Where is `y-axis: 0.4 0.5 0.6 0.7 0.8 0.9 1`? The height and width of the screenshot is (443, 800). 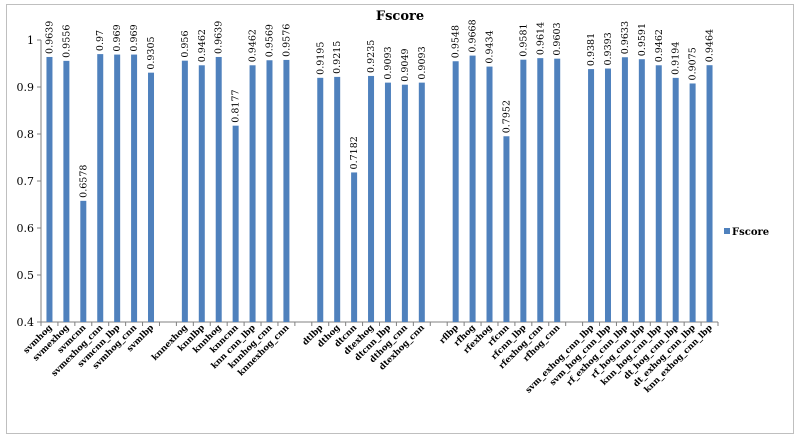
y-axis: 0.4 0.5 0.6 0.7 0.8 0.9 1 is located at coordinates (29, 181).